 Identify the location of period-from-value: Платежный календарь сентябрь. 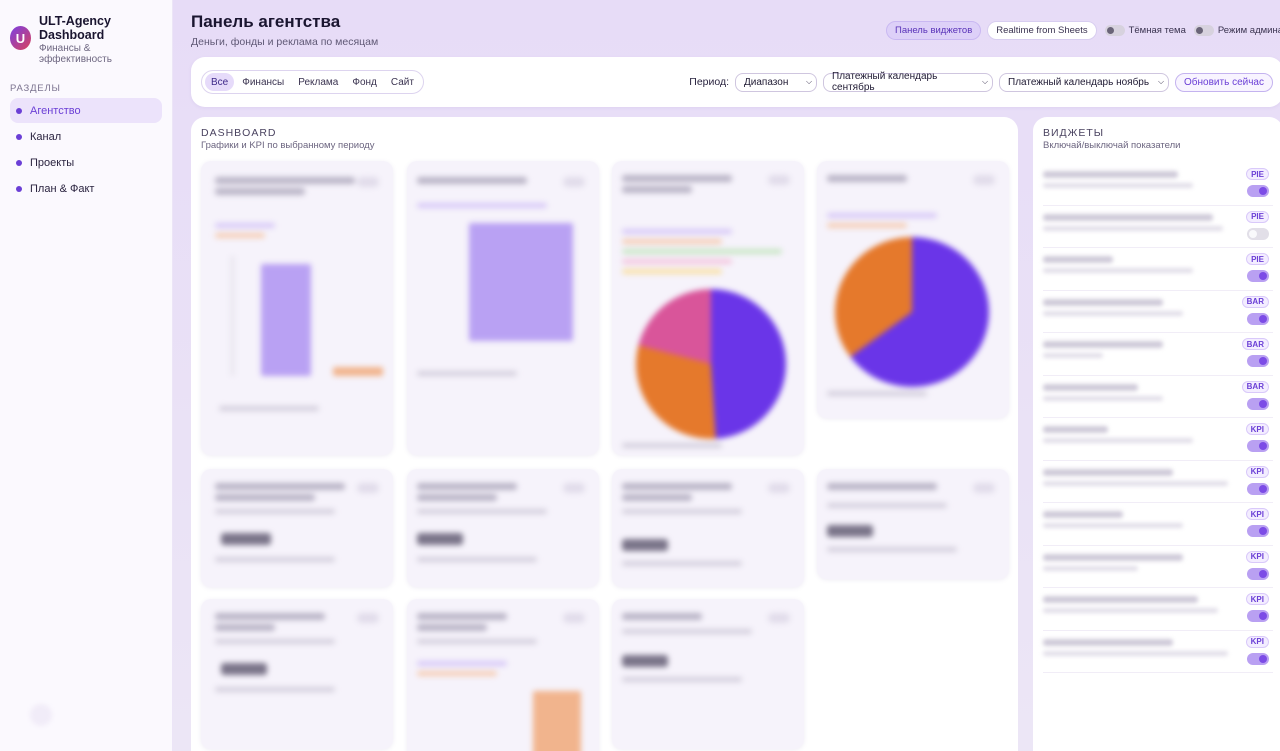
(885, 82).